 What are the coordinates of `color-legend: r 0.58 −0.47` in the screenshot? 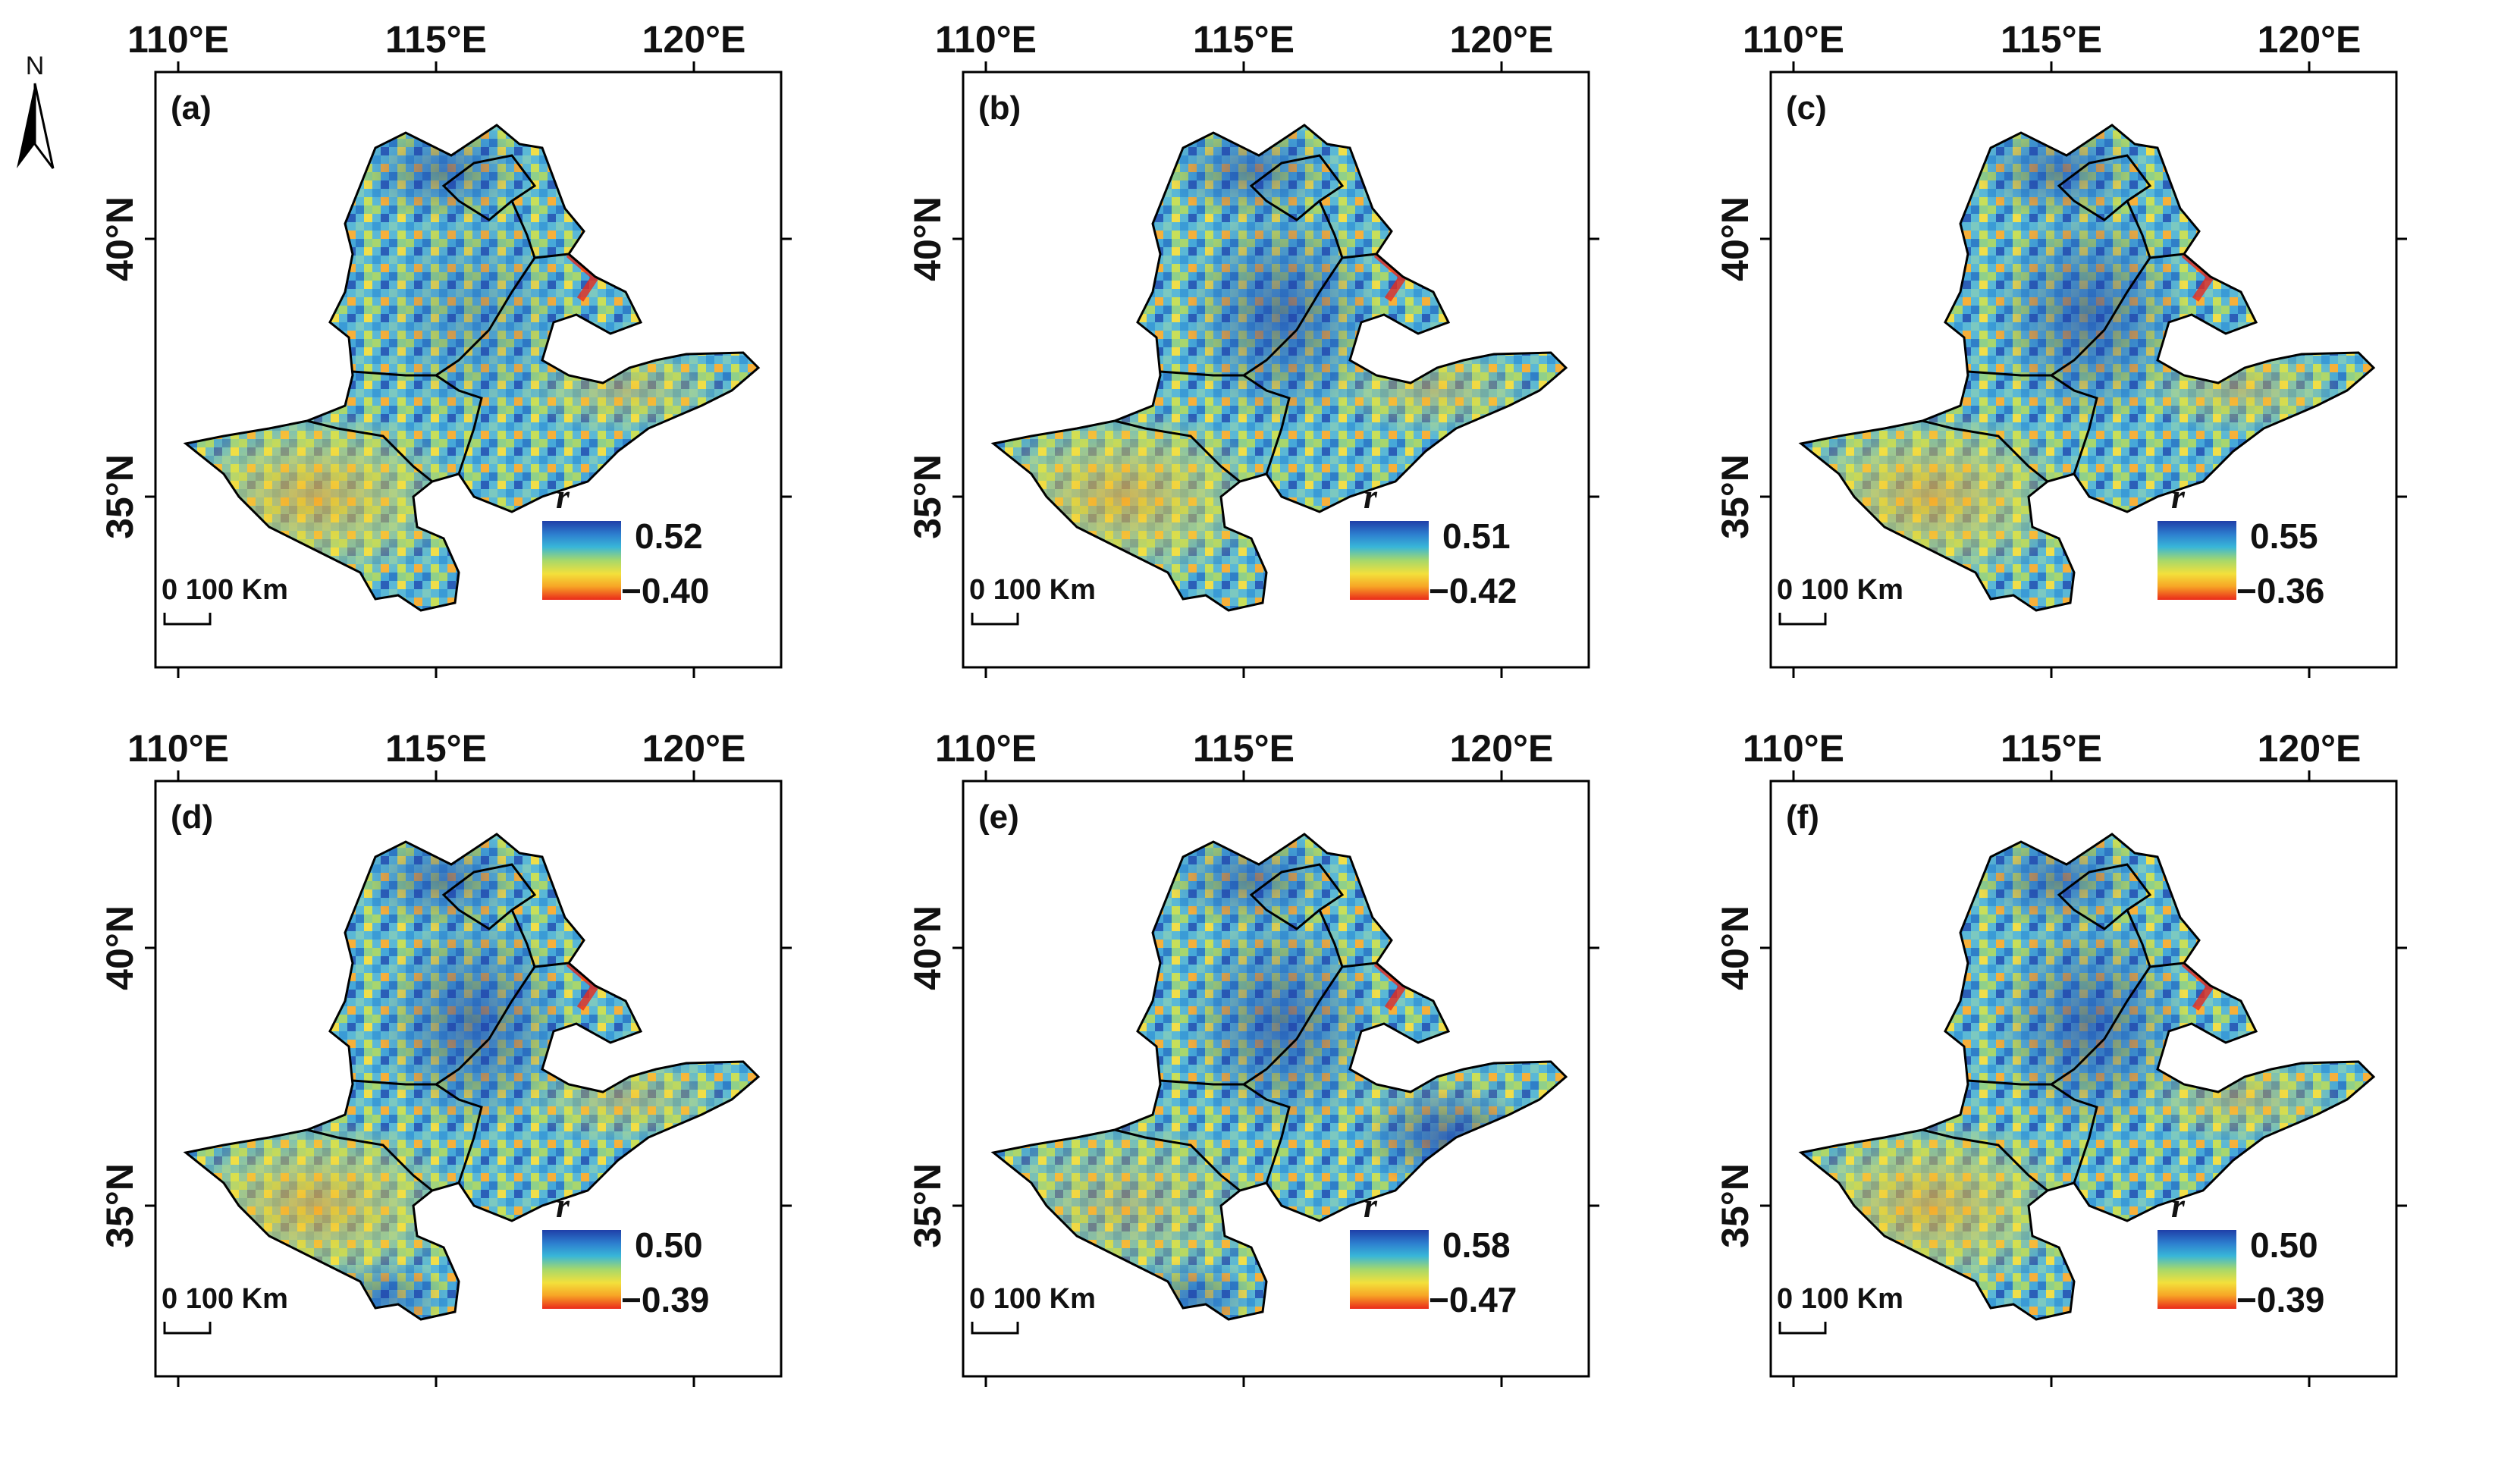 It's located at (1433, 1252).